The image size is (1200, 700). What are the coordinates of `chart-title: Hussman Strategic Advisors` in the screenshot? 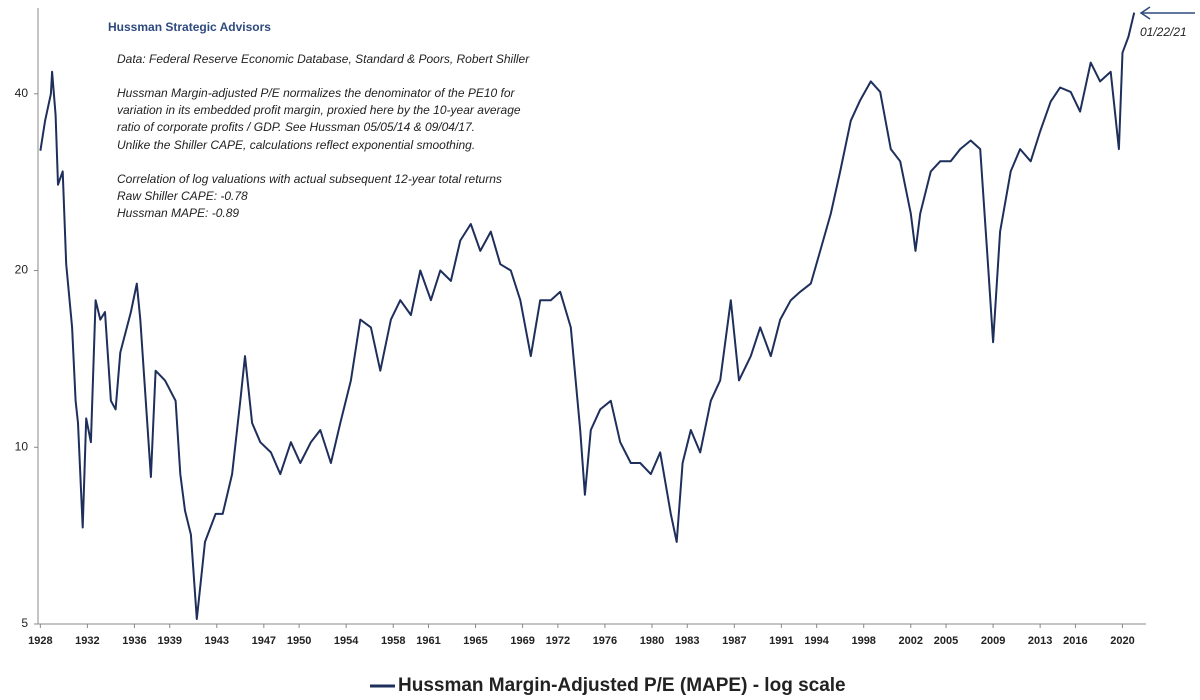 It's located at (189, 27).